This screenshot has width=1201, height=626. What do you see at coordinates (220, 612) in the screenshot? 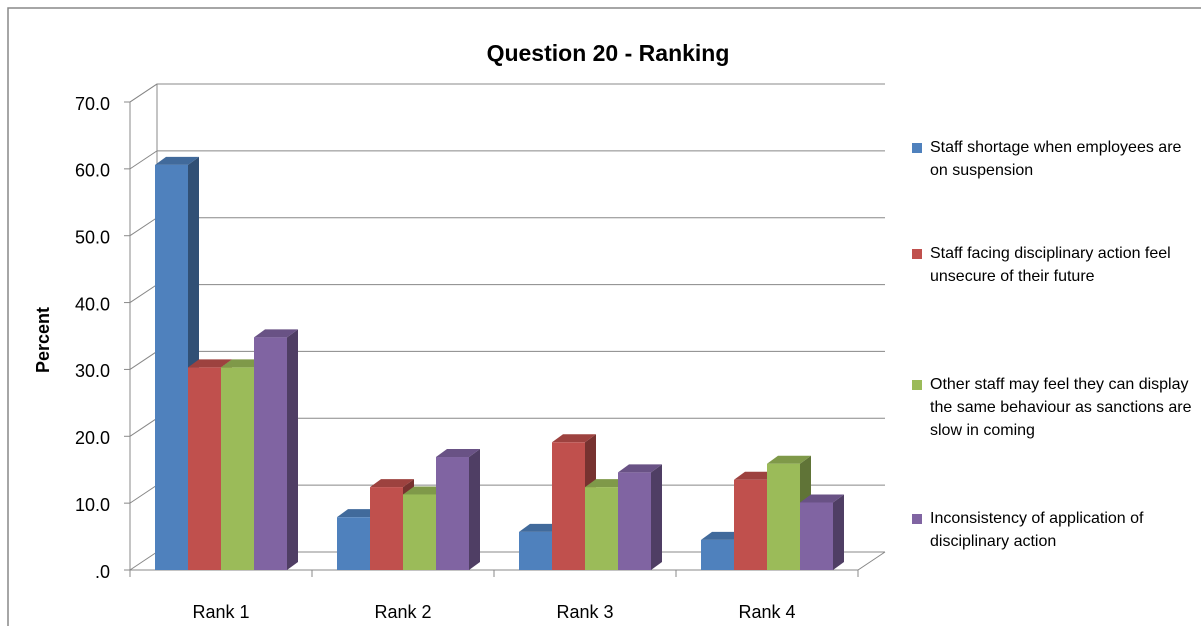
I see `x-tick-label: Rank 1` at bounding box center [220, 612].